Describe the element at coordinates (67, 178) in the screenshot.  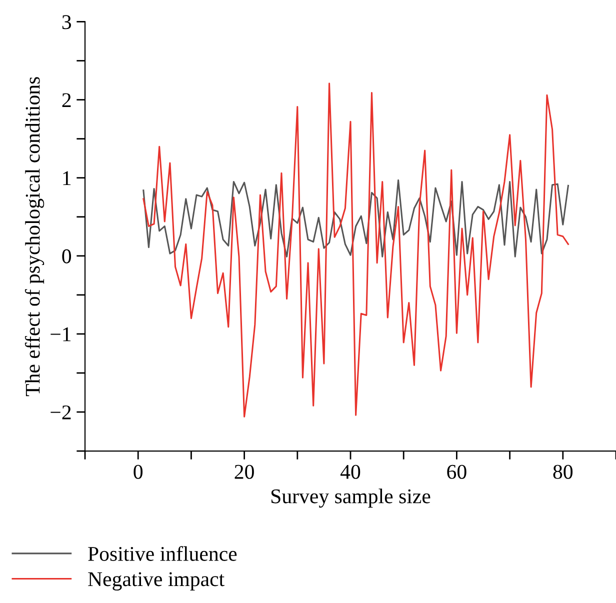
I see `y-tick-label: 1` at that location.